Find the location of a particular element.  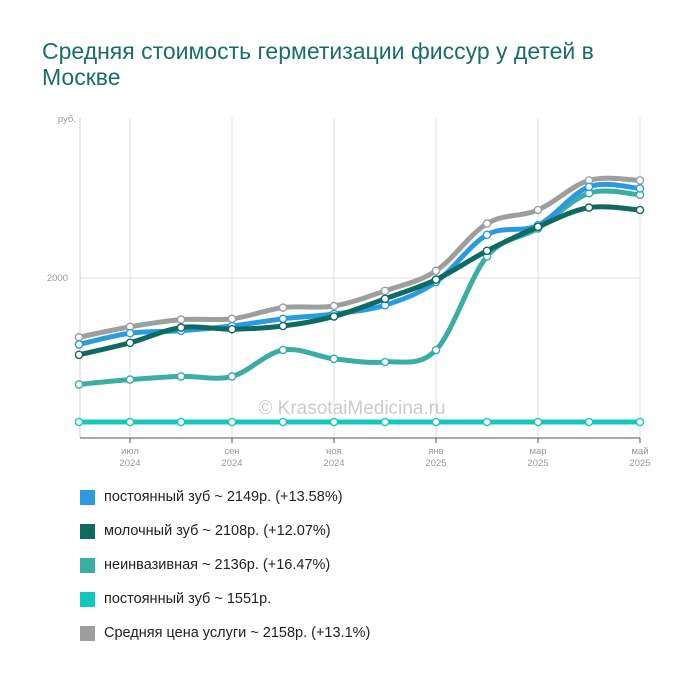

y-unit-label: руб. is located at coordinates (67, 119).